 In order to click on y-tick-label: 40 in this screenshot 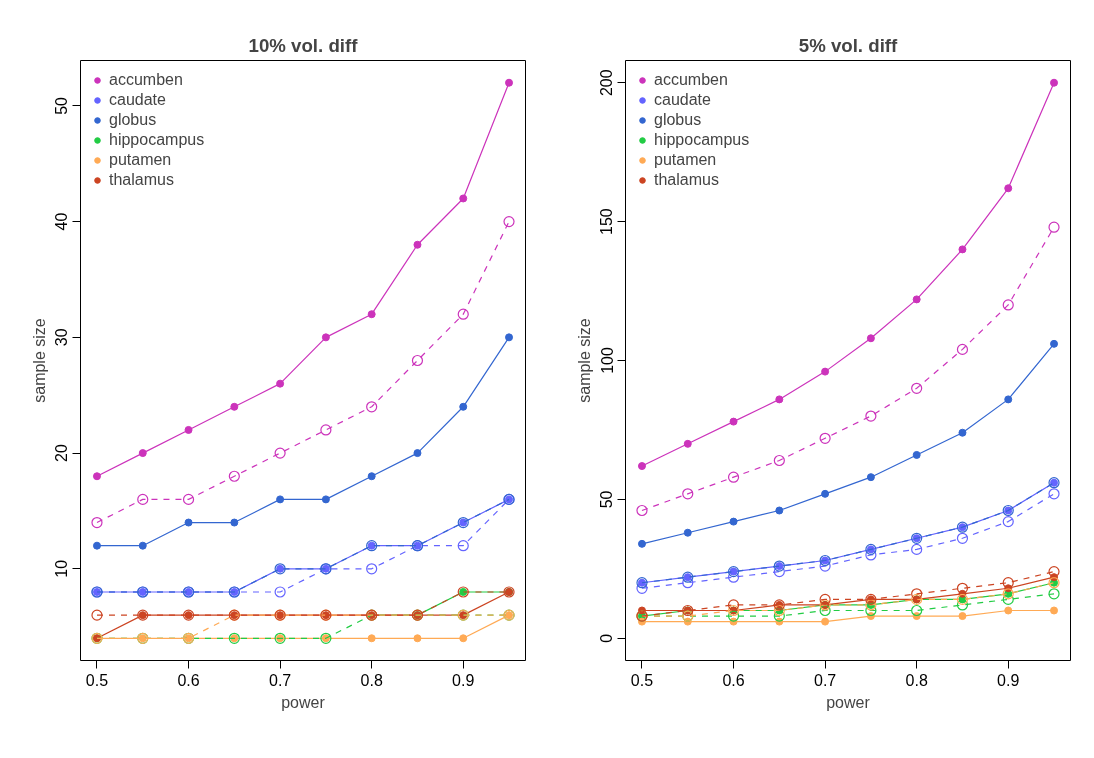, I will do `click(62, 221)`.